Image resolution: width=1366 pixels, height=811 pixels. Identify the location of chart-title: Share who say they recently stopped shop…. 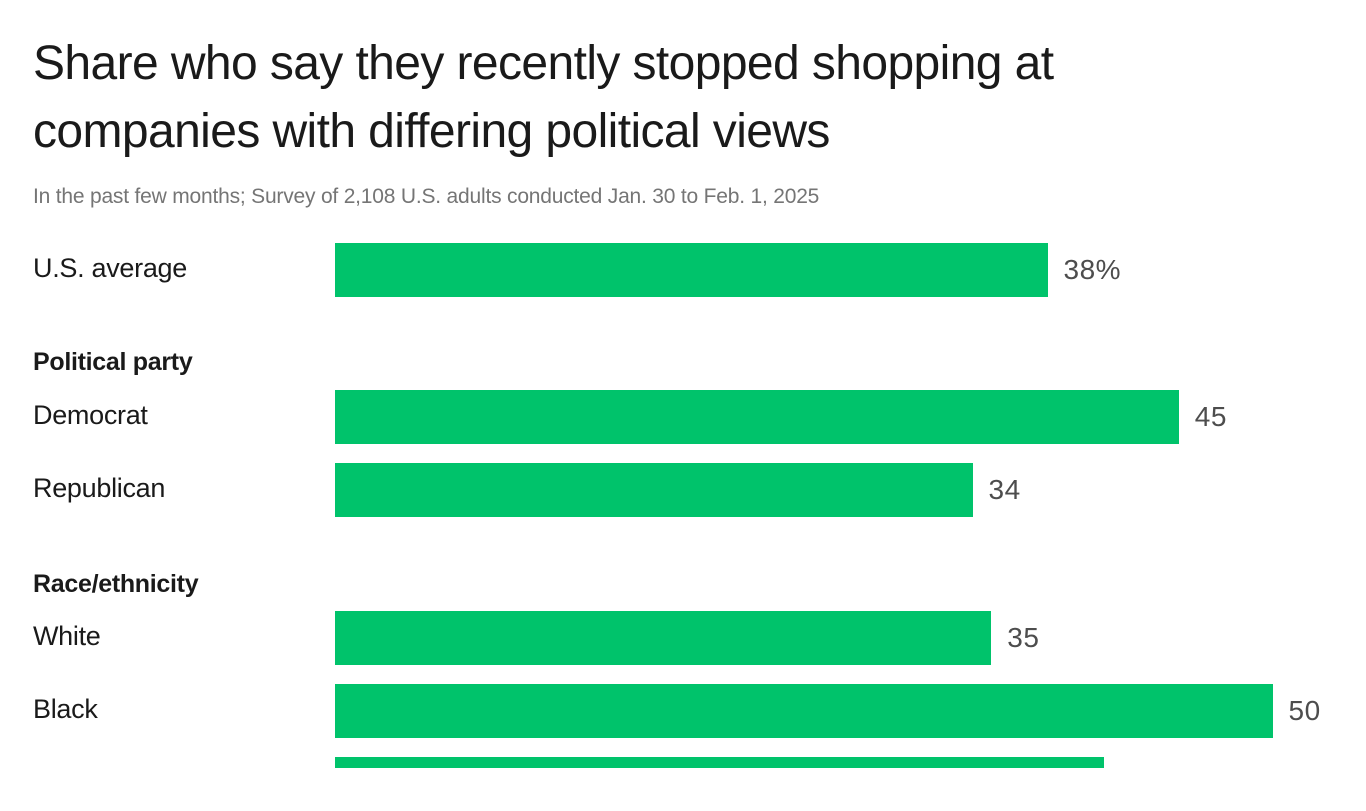
(543, 98).